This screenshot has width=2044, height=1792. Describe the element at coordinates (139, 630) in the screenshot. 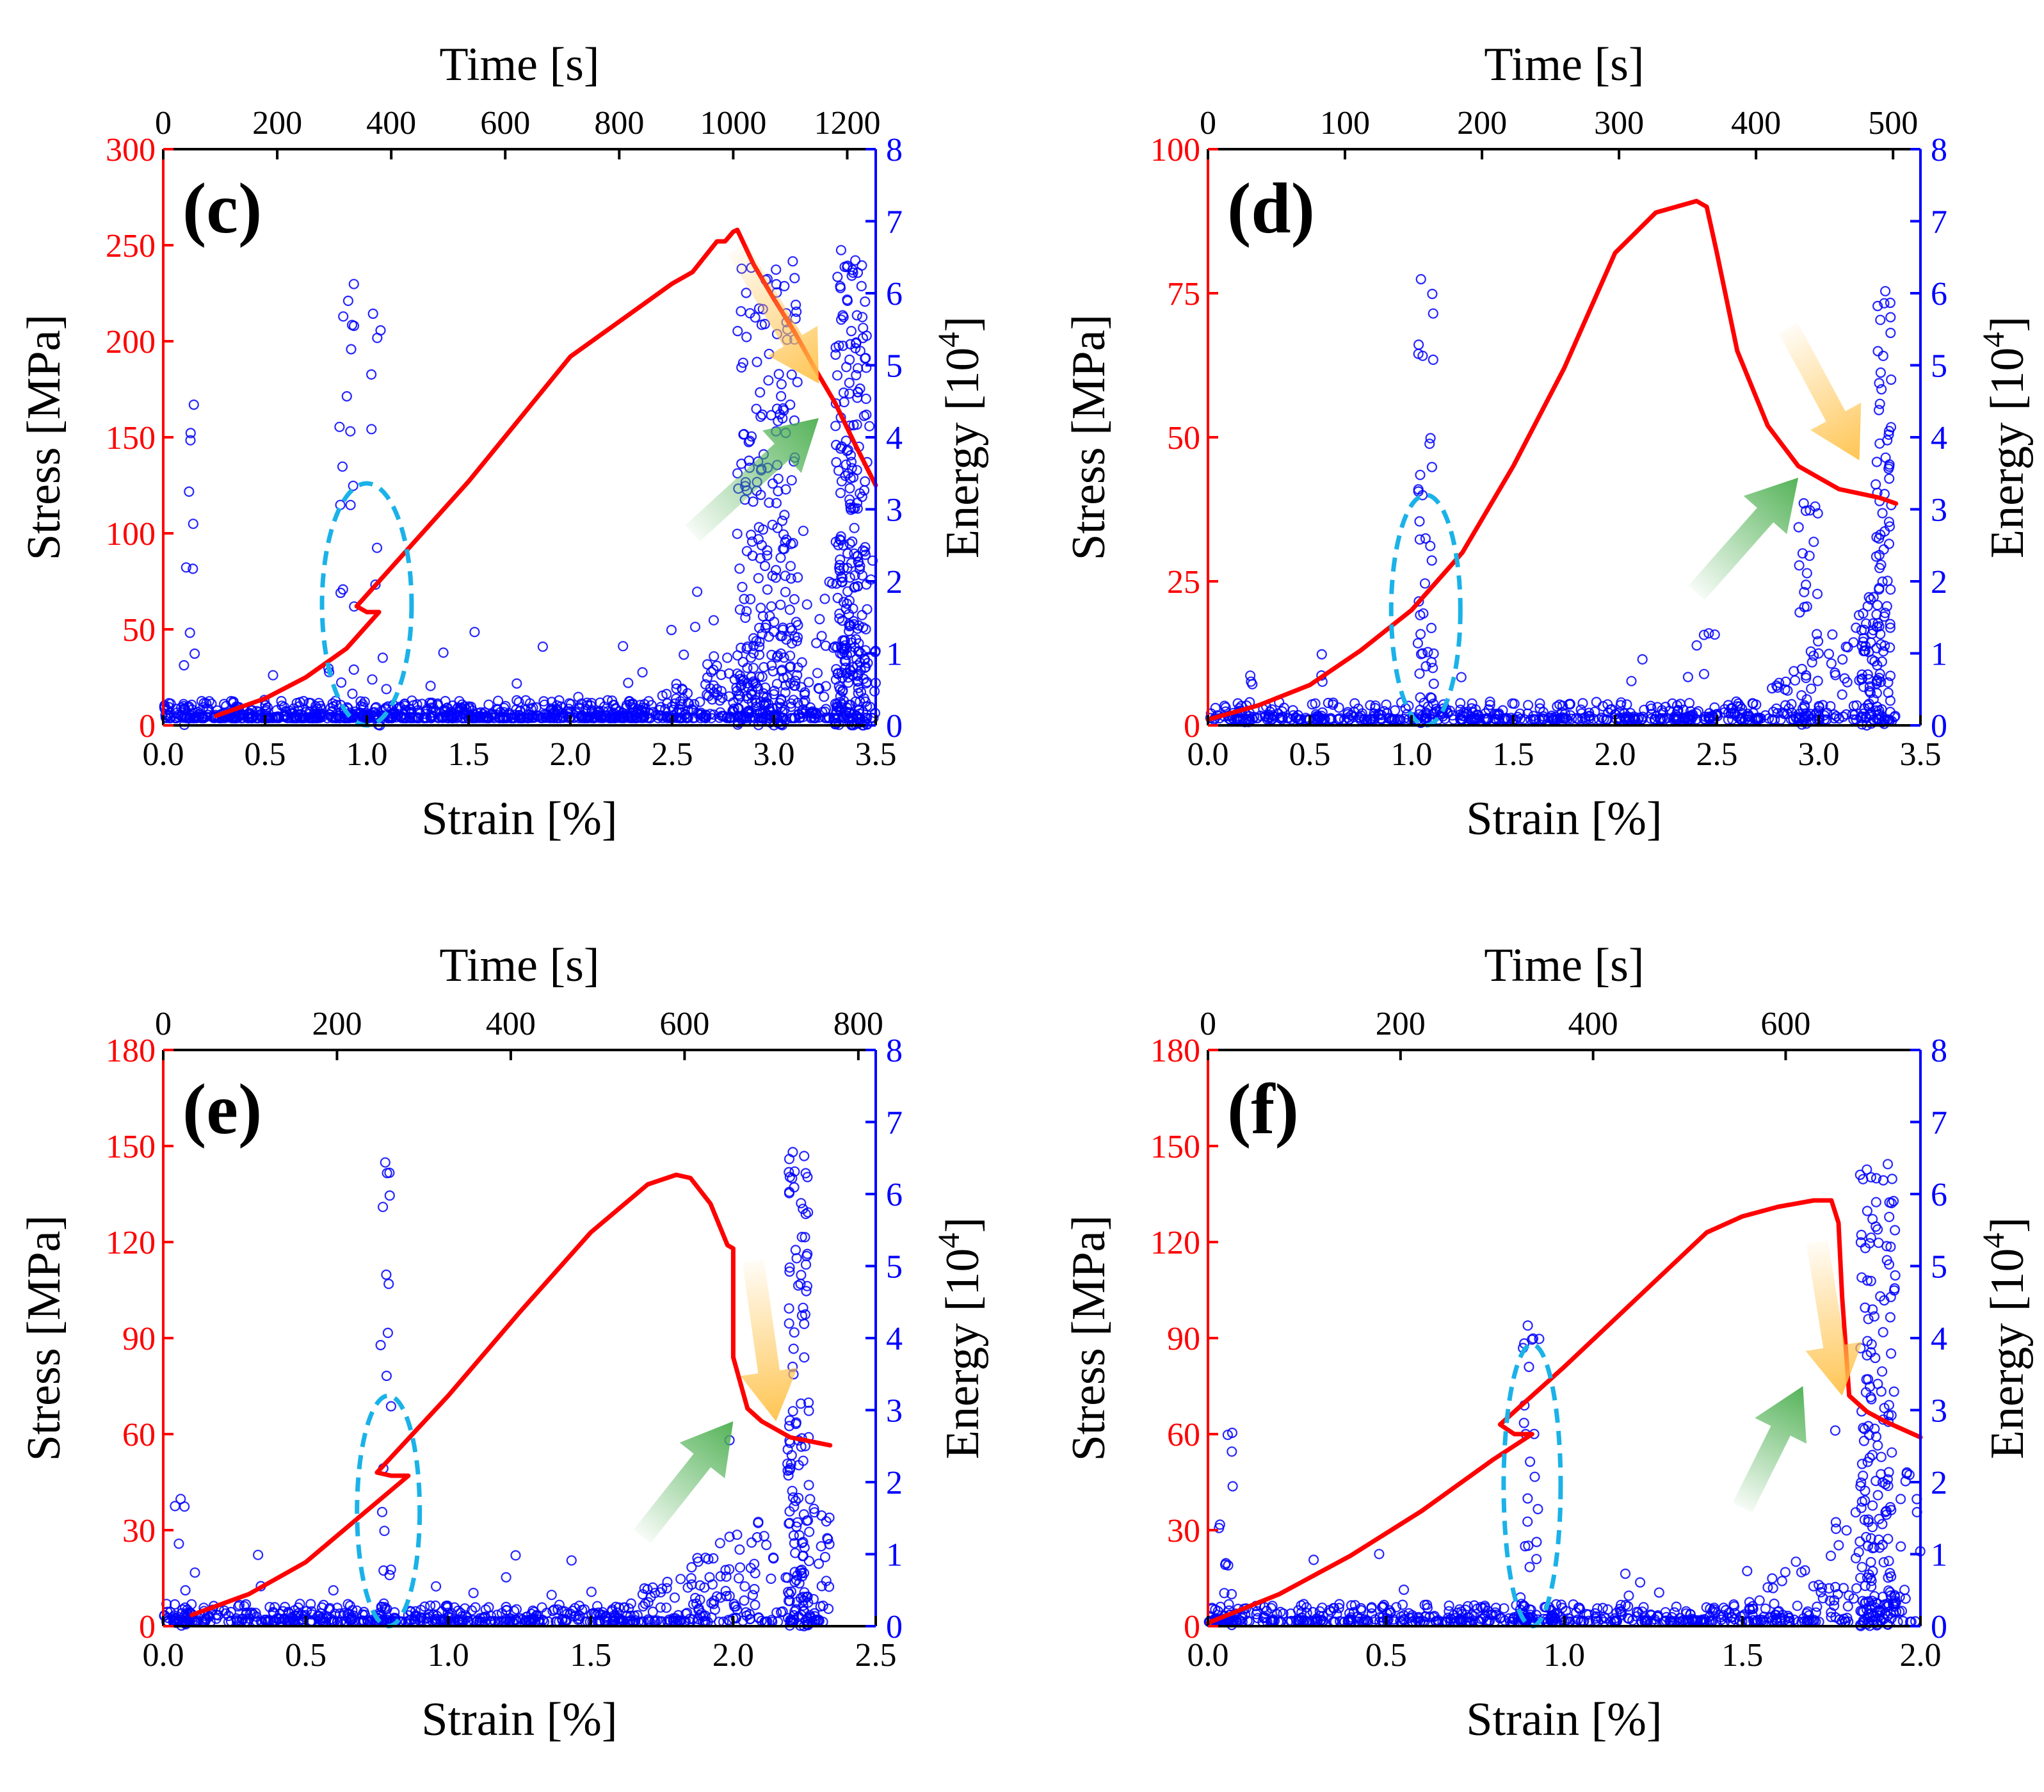

I see `y-tick-label: 50` at that location.